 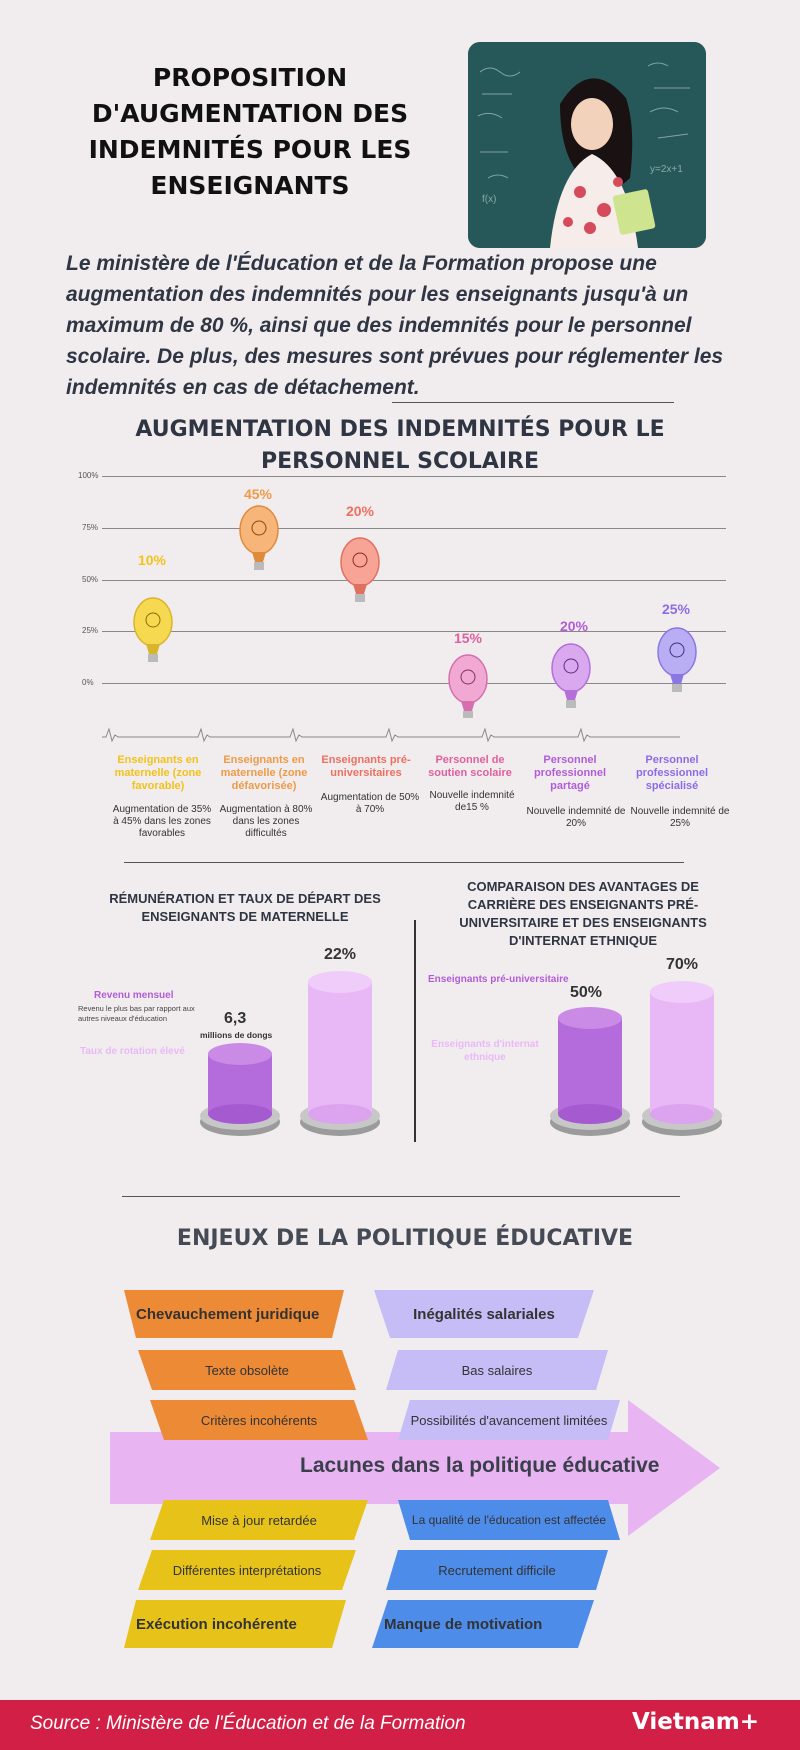 I want to click on pre-univ-value: 50%, so click(x=586, y=992).